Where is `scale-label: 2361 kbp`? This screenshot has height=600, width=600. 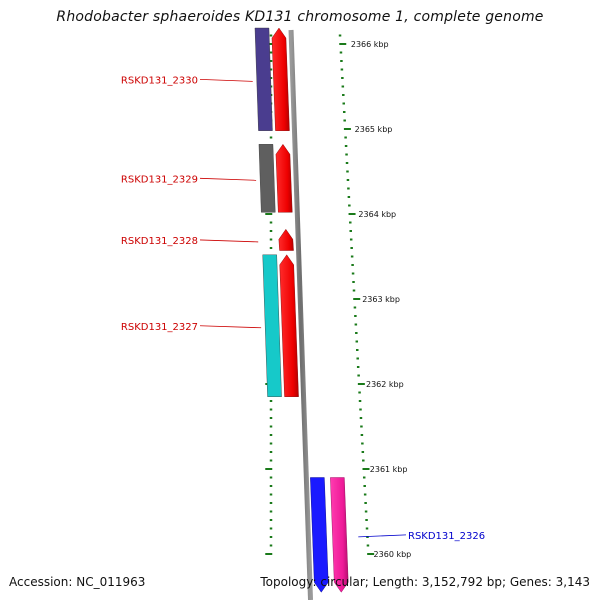
scale-label: 2361 kbp is located at coordinates (389, 469).